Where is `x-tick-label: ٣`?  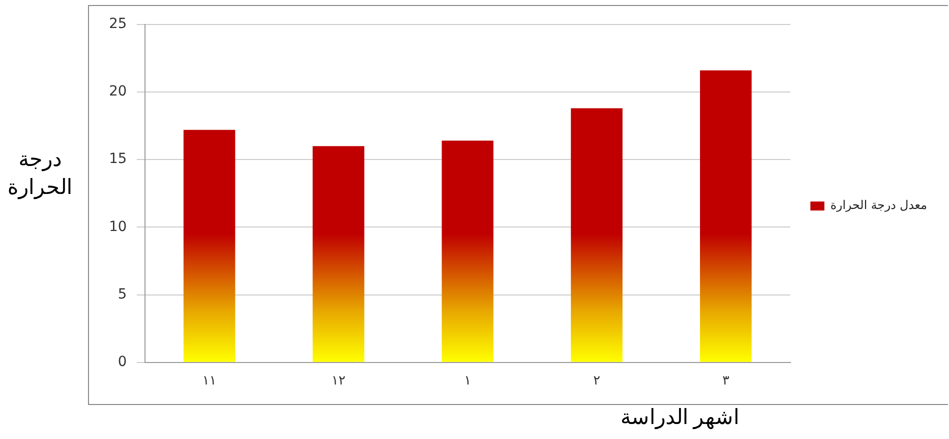
x-tick-label: ٣ is located at coordinates (726, 381).